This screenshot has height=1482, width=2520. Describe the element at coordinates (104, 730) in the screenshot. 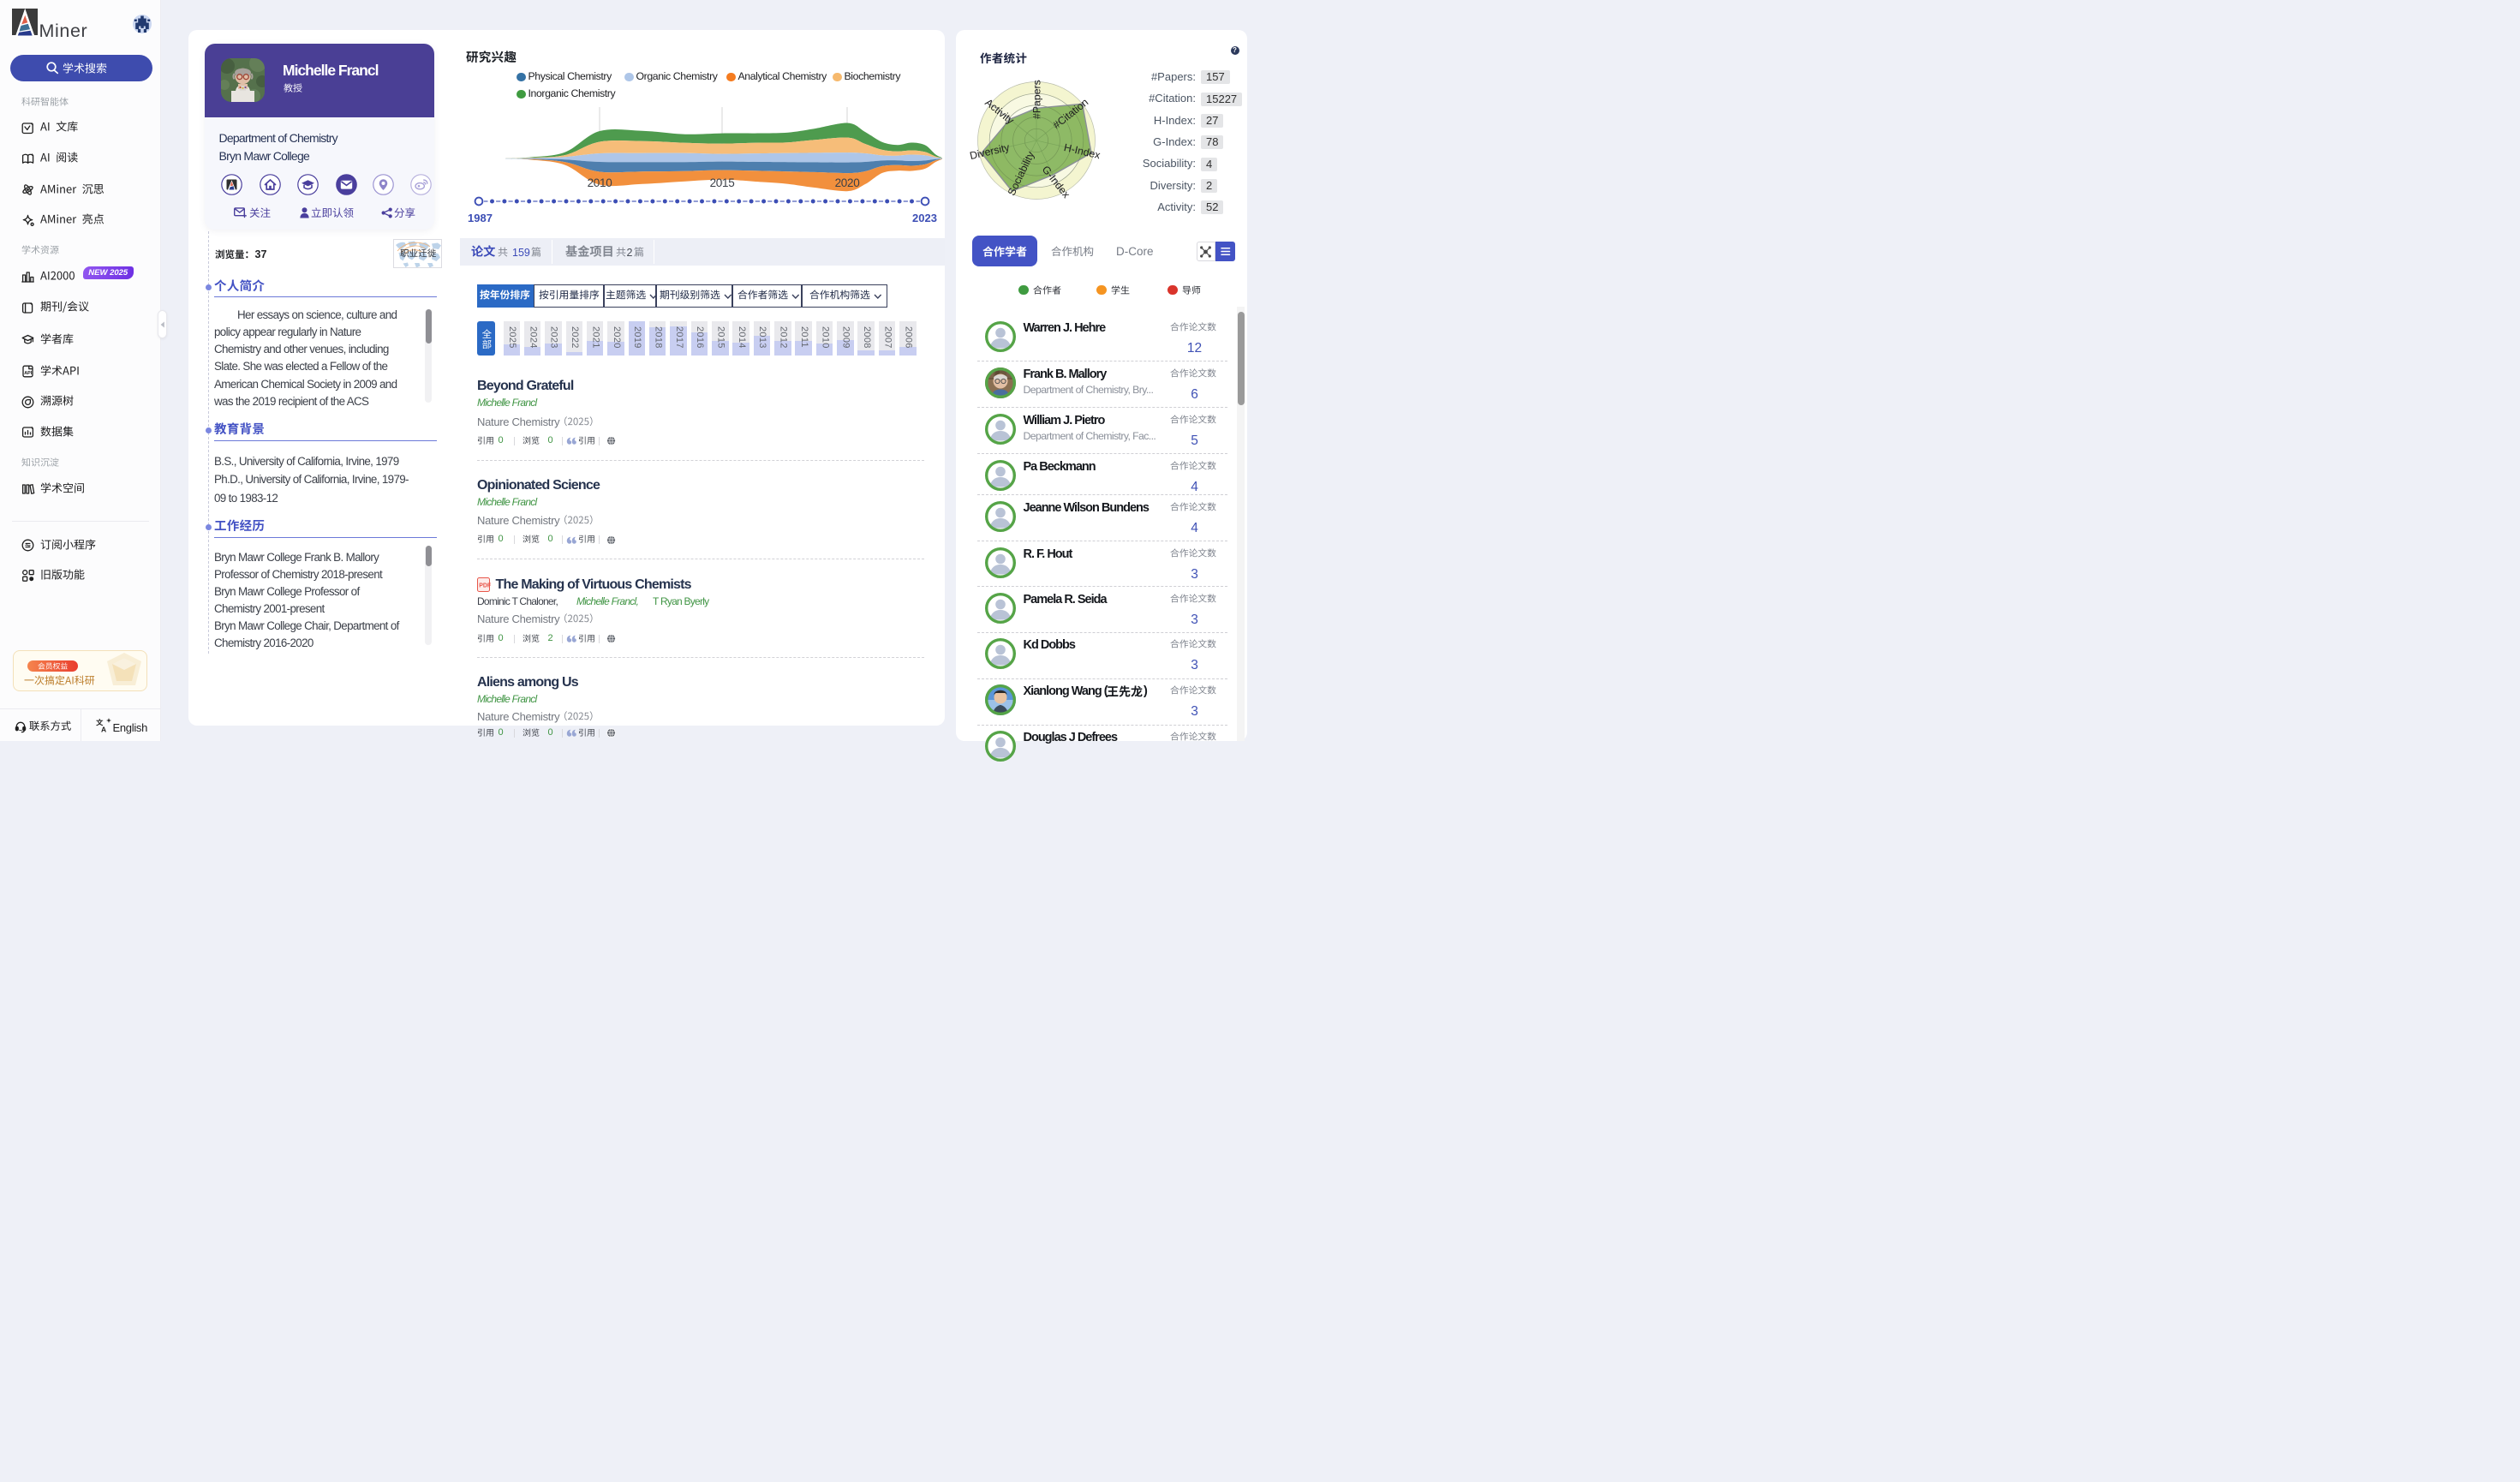

I see `svg-text: A` at that location.